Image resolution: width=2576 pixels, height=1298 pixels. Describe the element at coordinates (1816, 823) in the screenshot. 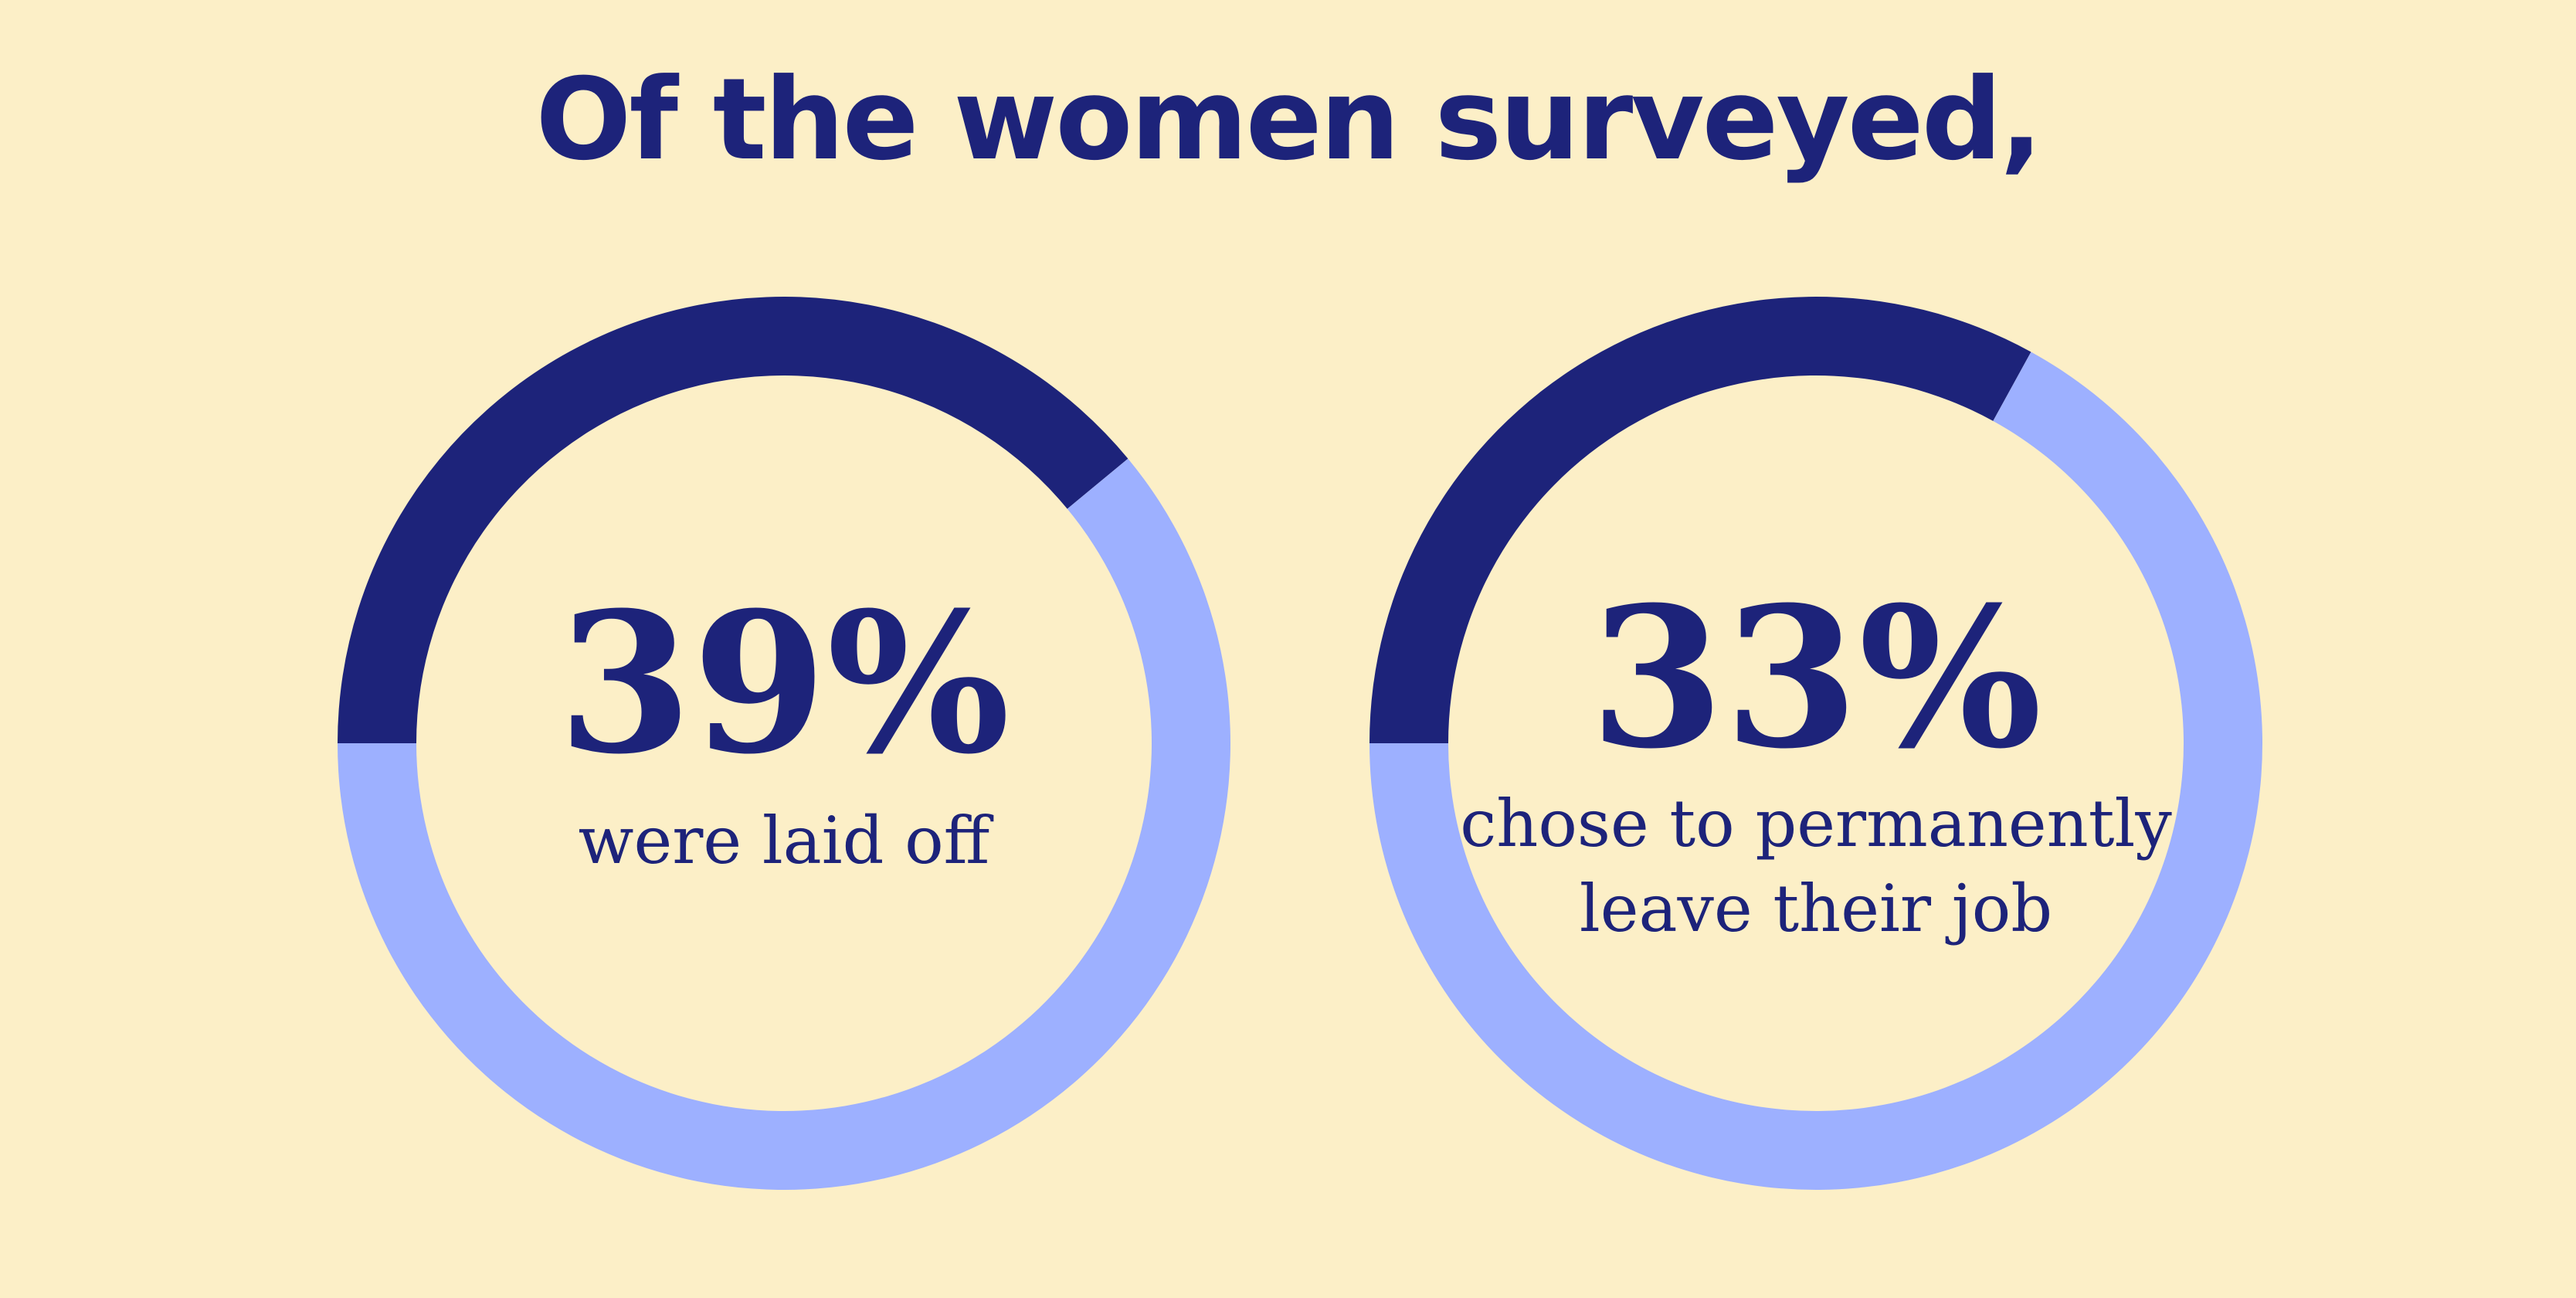

I see `caption-line: chose to permanently` at that location.